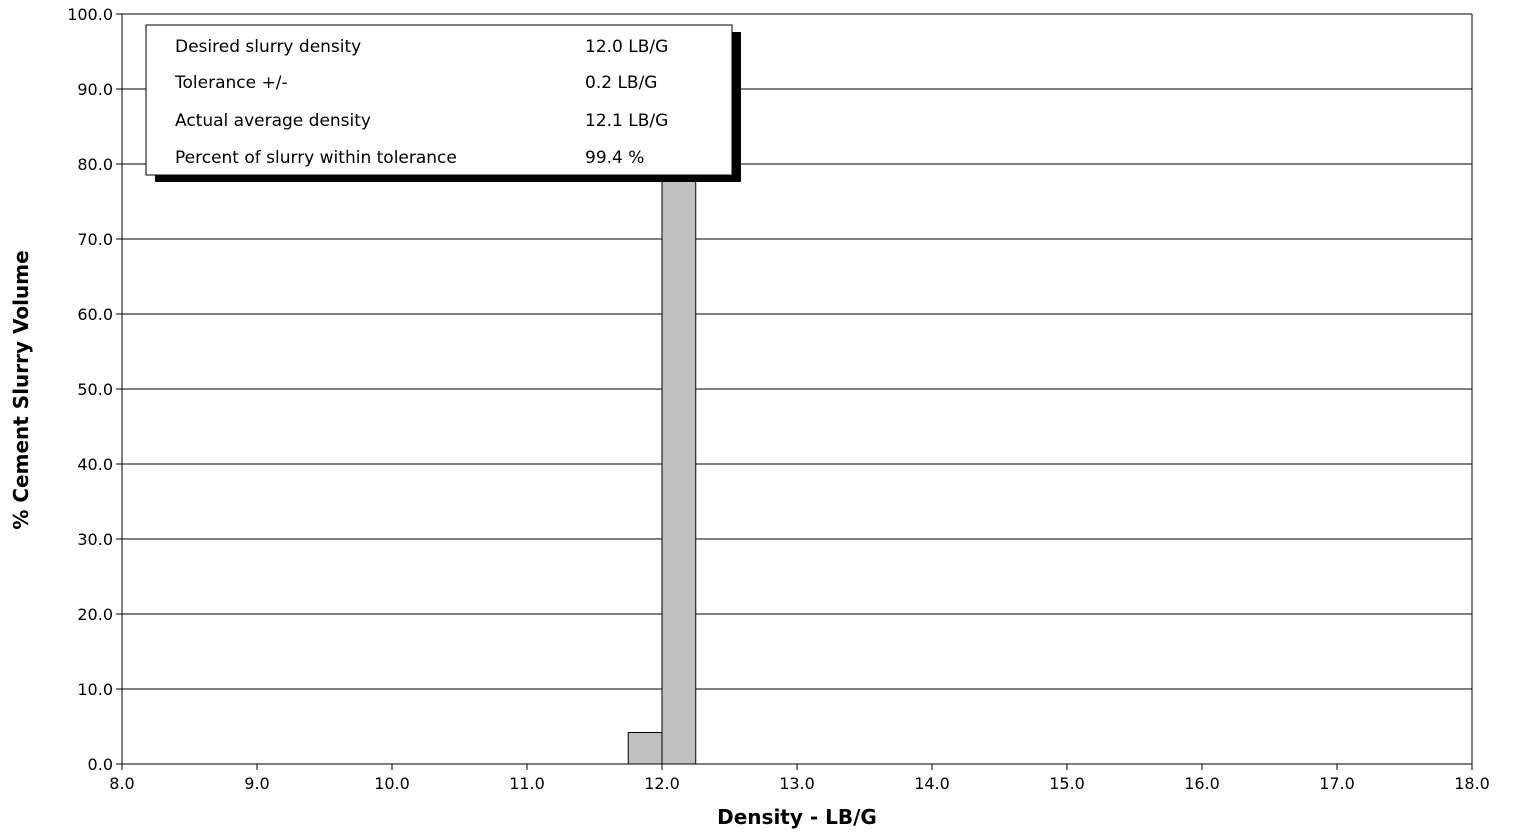 Image resolution: width=1515 pixels, height=838 pixels. What do you see at coordinates (231, 83) in the screenshot?
I see `info-label-tolerance: Tolerance +/-` at bounding box center [231, 83].